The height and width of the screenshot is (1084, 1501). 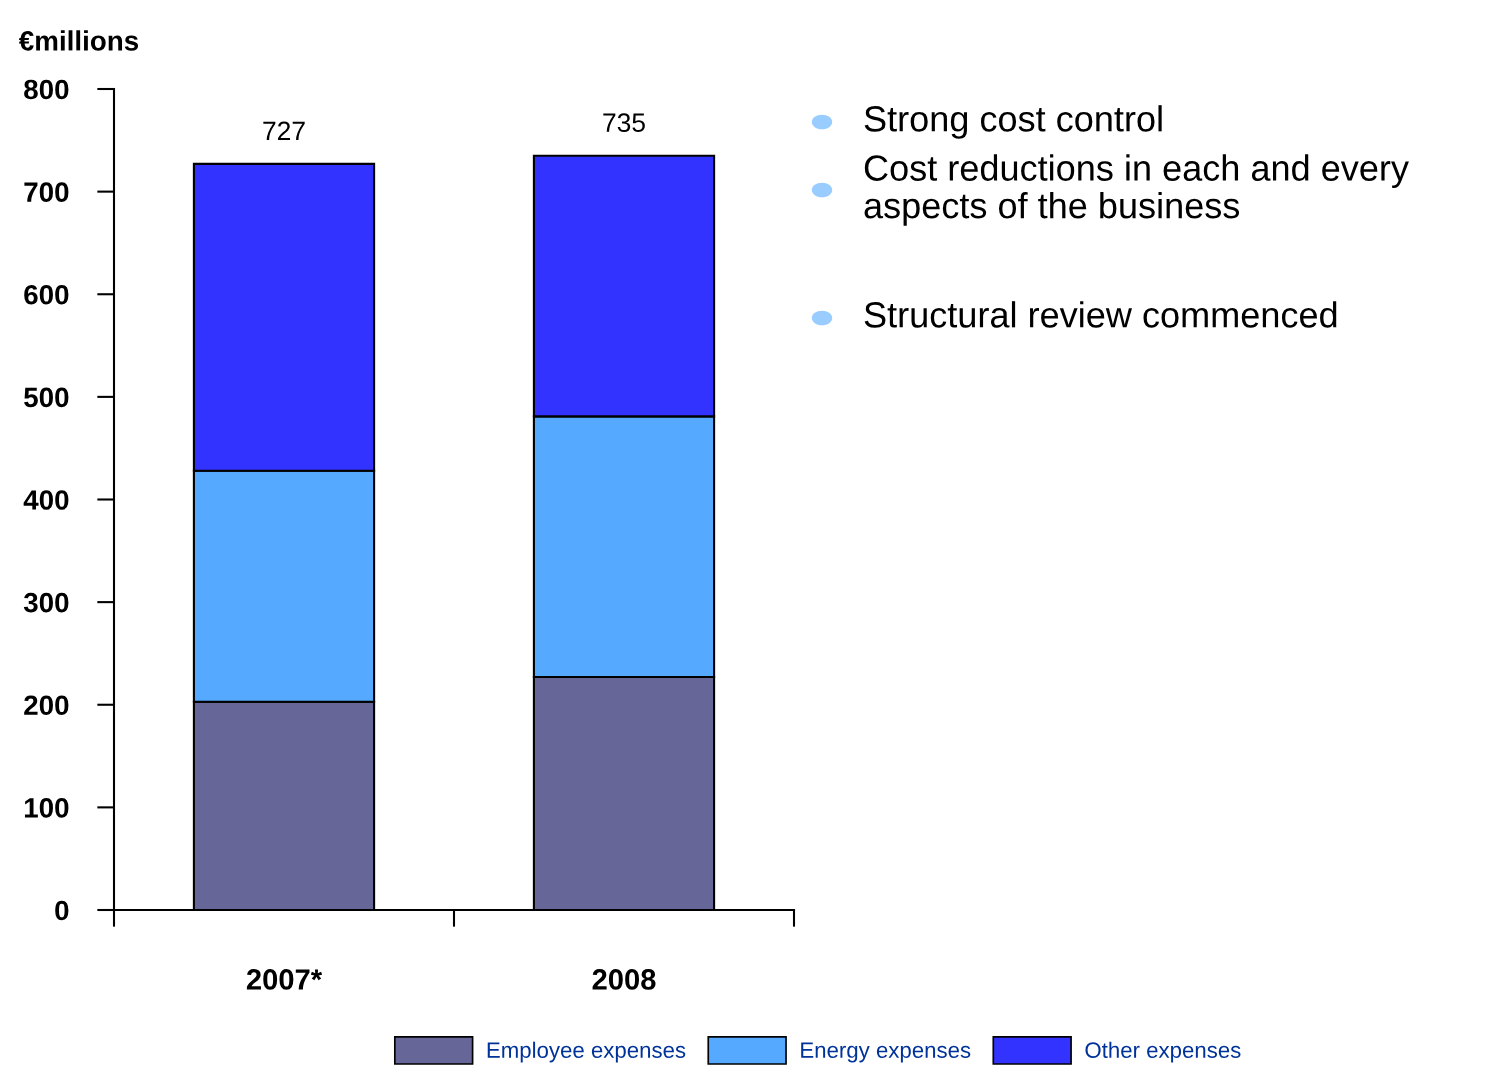 What do you see at coordinates (46, 500) in the screenshot?
I see `y-tick-label: 400` at bounding box center [46, 500].